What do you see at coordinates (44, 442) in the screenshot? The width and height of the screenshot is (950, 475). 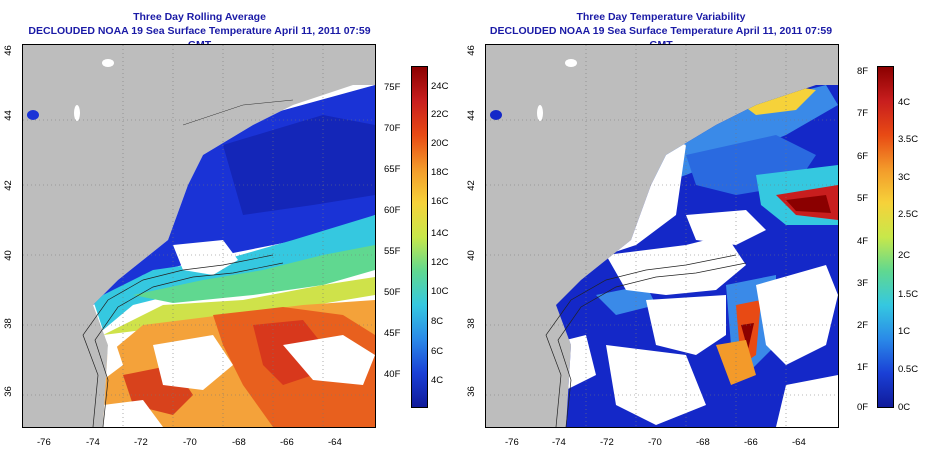 I see `left-lon-tick: -76` at bounding box center [44, 442].